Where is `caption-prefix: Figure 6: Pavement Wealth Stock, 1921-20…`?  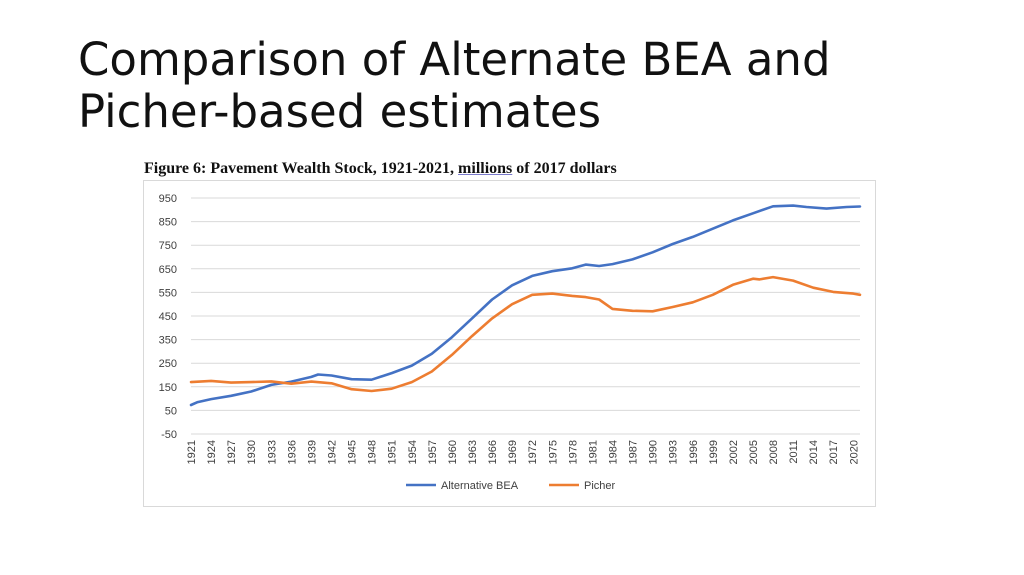
caption-prefix: Figure 6: Pavement Wealth Stock, 1921-20… is located at coordinates (301, 168).